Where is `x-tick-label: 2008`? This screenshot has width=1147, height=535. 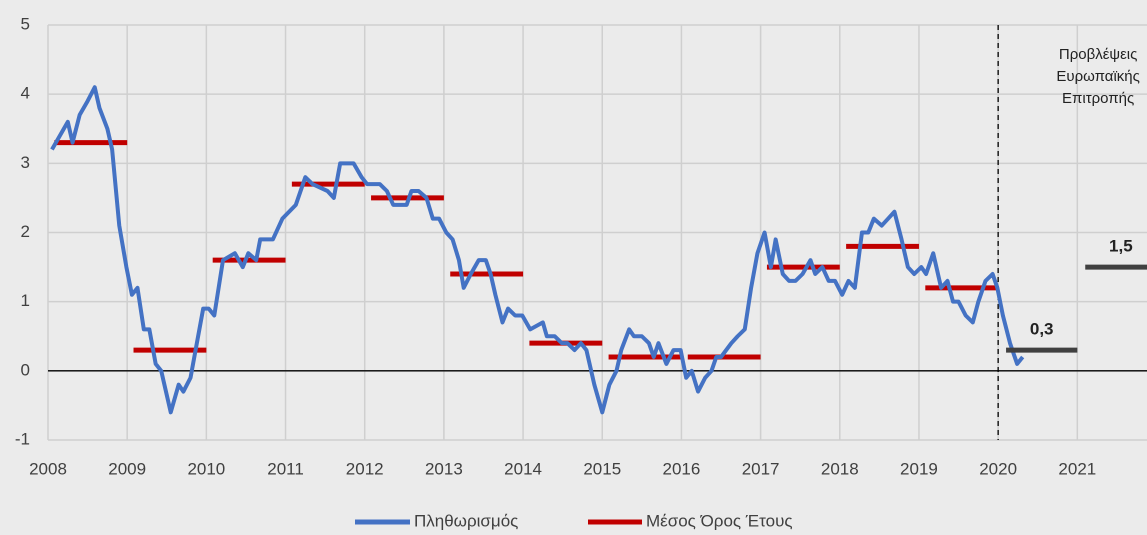
x-tick-label: 2008 is located at coordinates (48, 468).